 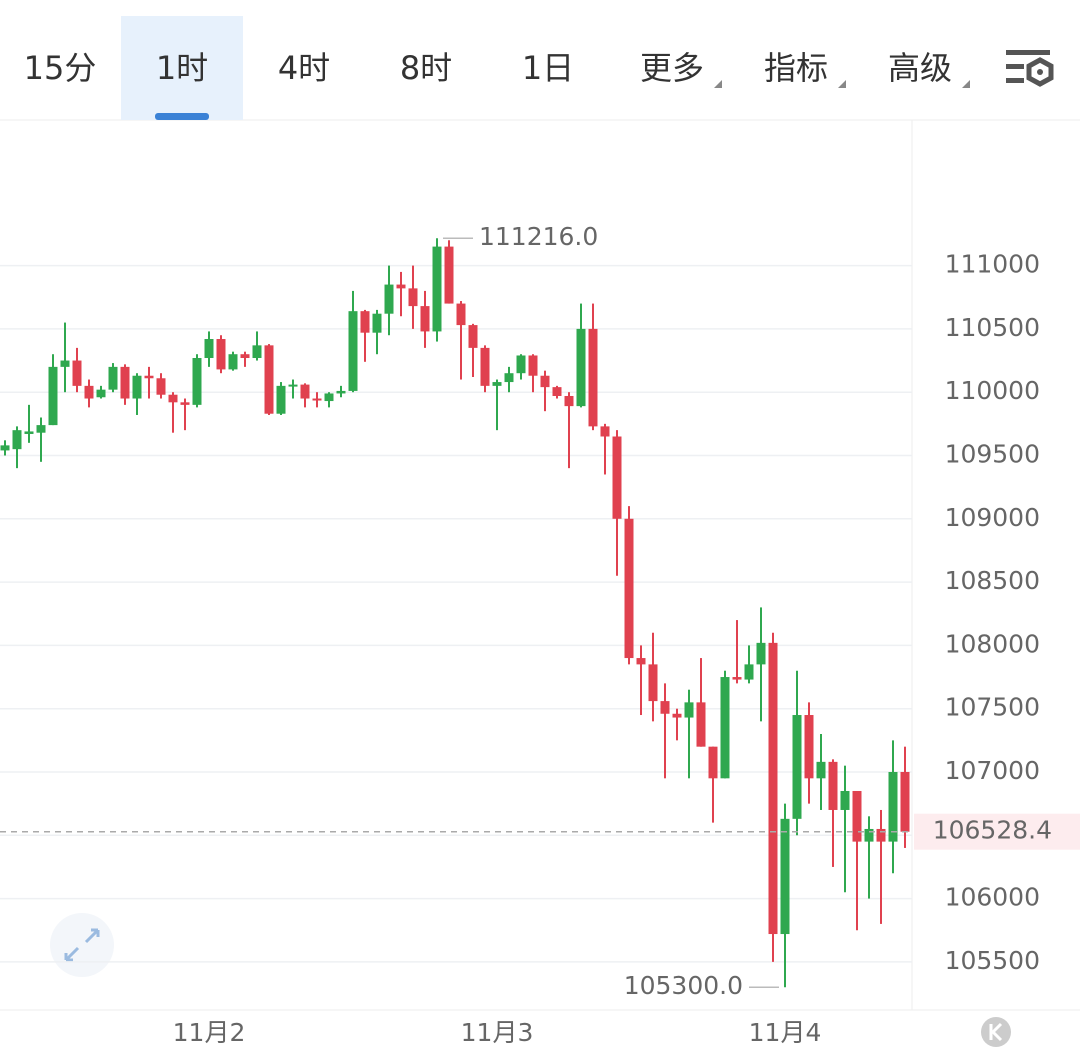 What do you see at coordinates (992, 897) in the screenshot?
I see `y-tick-label: 106000` at bounding box center [992, 897].